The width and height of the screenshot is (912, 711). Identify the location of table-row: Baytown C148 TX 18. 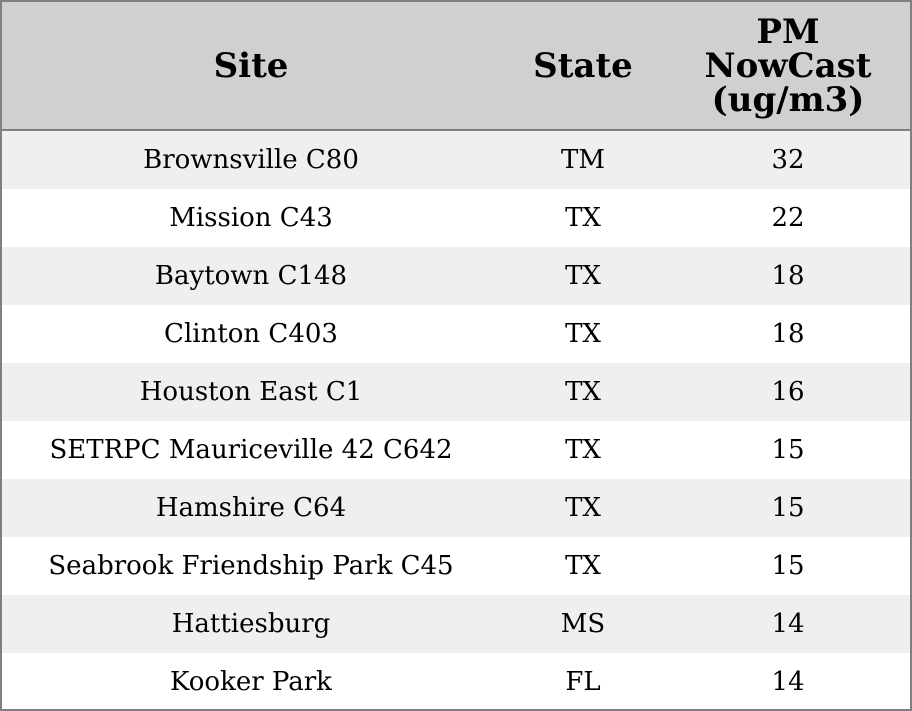
(456, 276).